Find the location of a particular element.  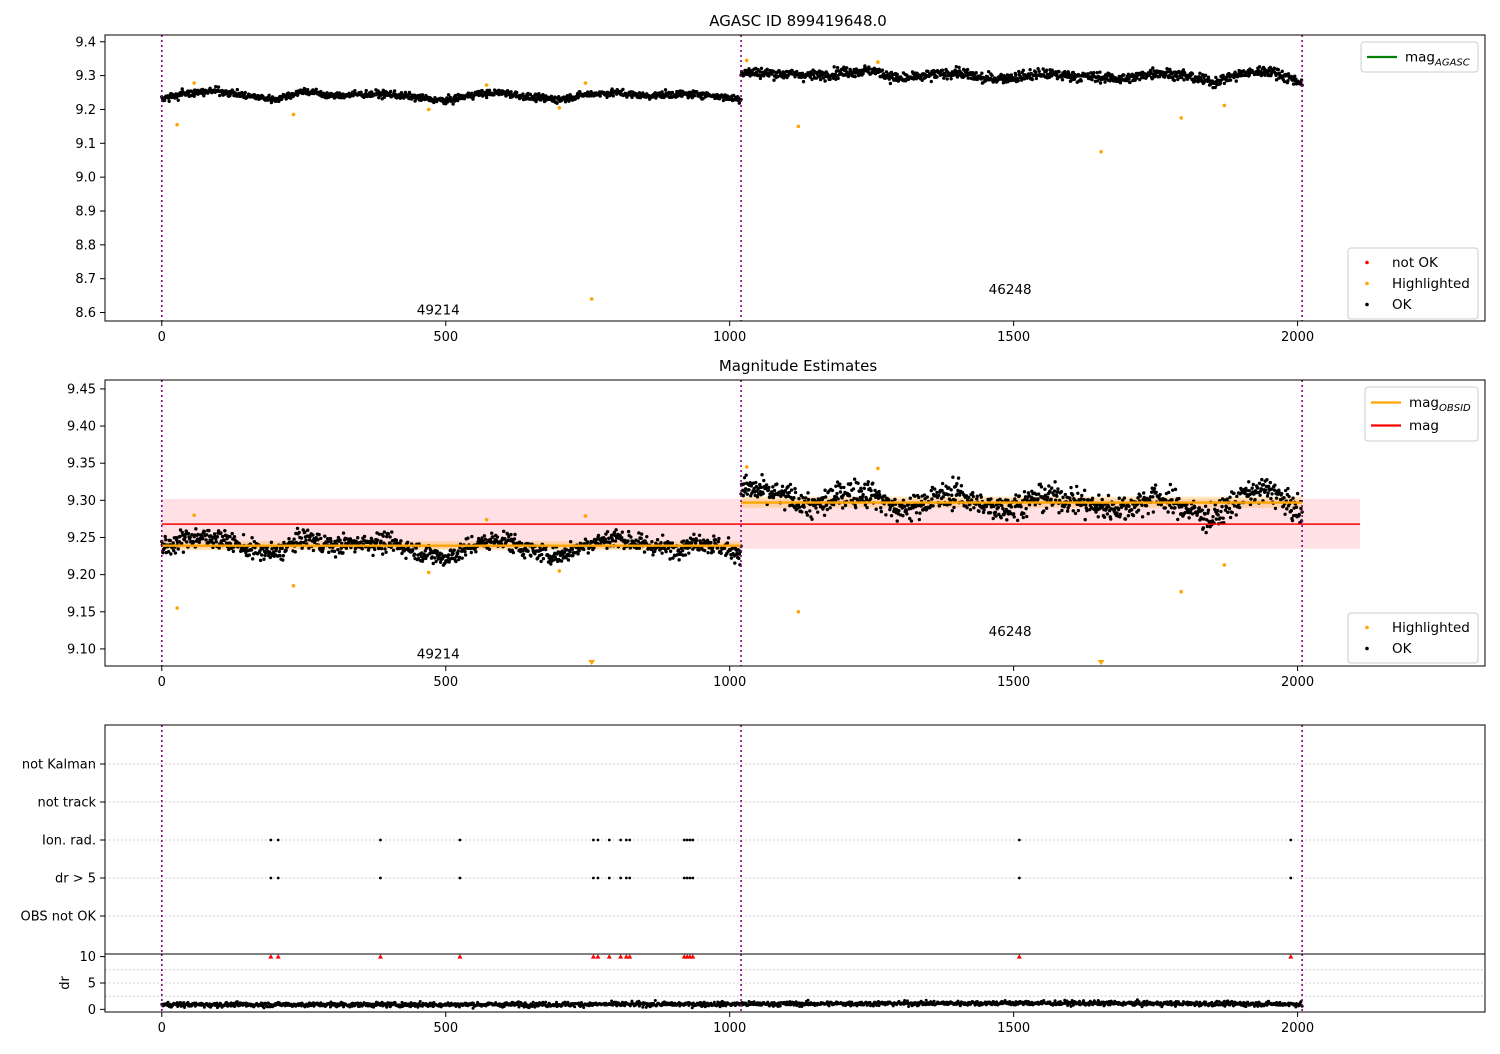

flag-row-label: OBS not OK is located at coordinates (59, 917).